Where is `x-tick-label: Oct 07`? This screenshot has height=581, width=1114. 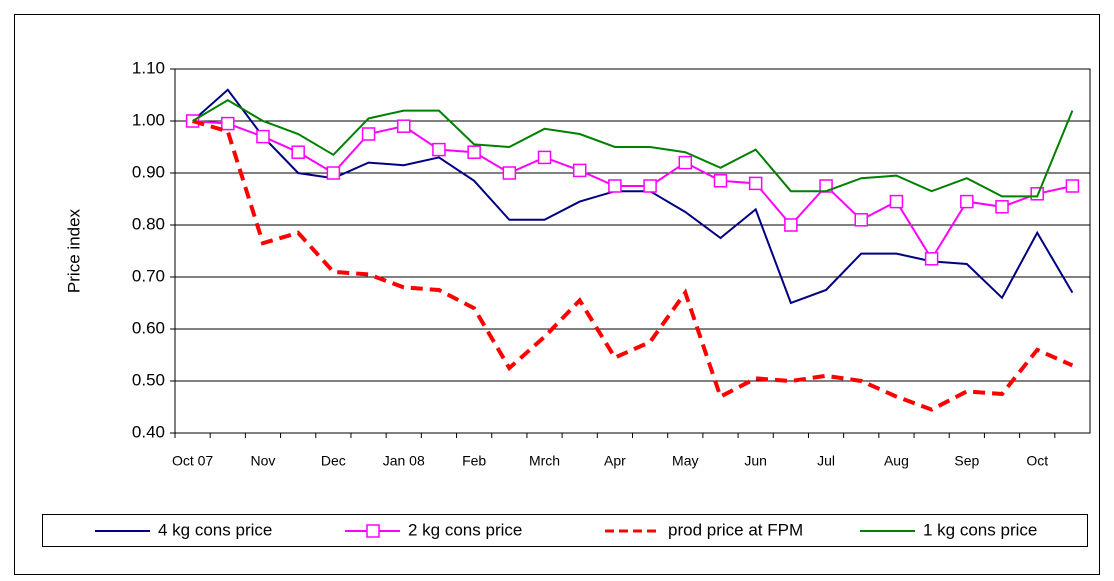 x-tick-label: Oct 07 is located at coordinates (192, 461).